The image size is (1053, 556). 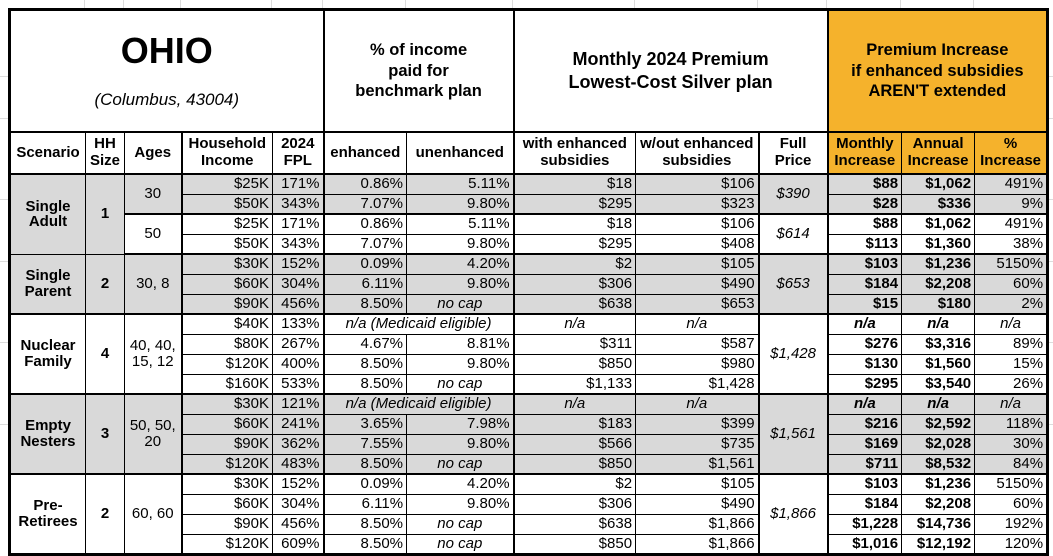 I want to click on without-subsidies-cell: $735, so click(x=697, y=444).